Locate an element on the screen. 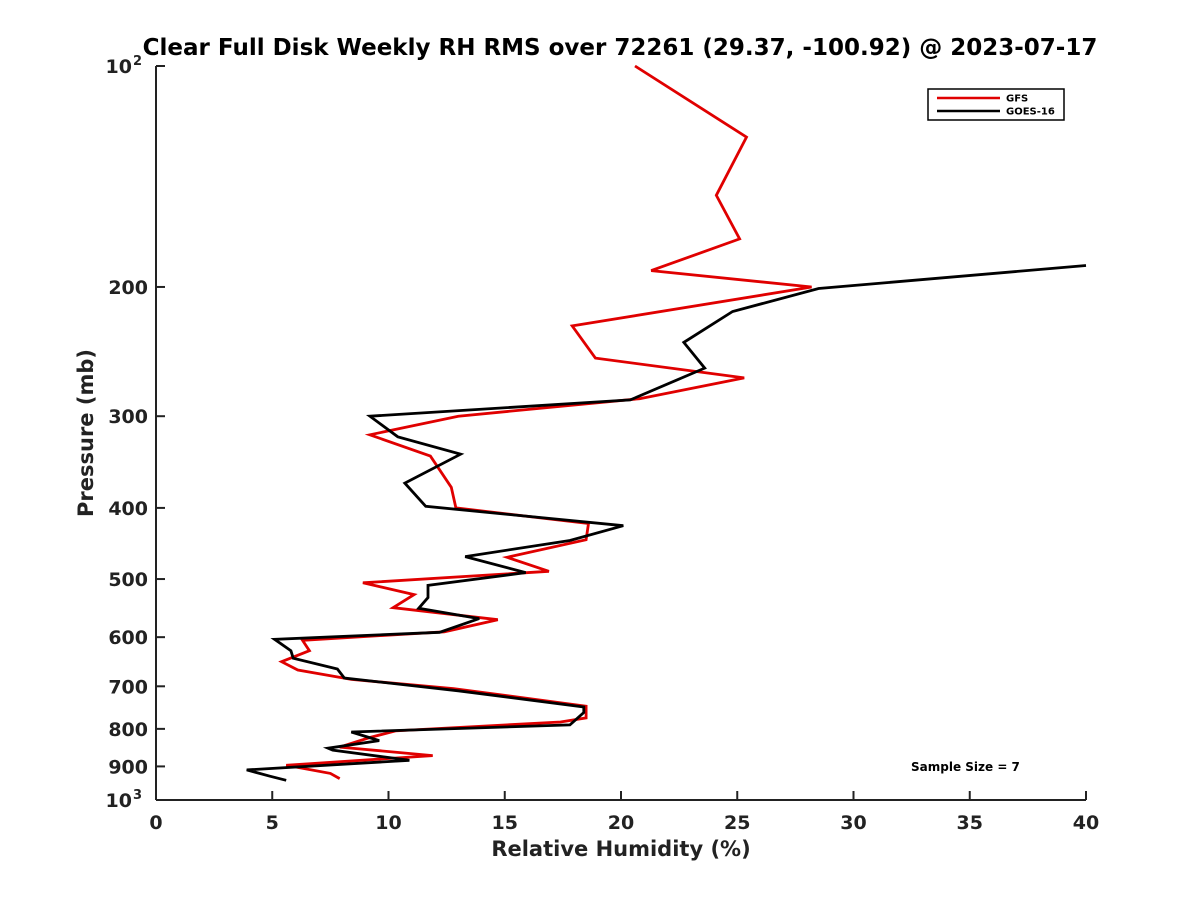  x-axis-label: Relative Humidity (%) is located at coordinates (620, 849).